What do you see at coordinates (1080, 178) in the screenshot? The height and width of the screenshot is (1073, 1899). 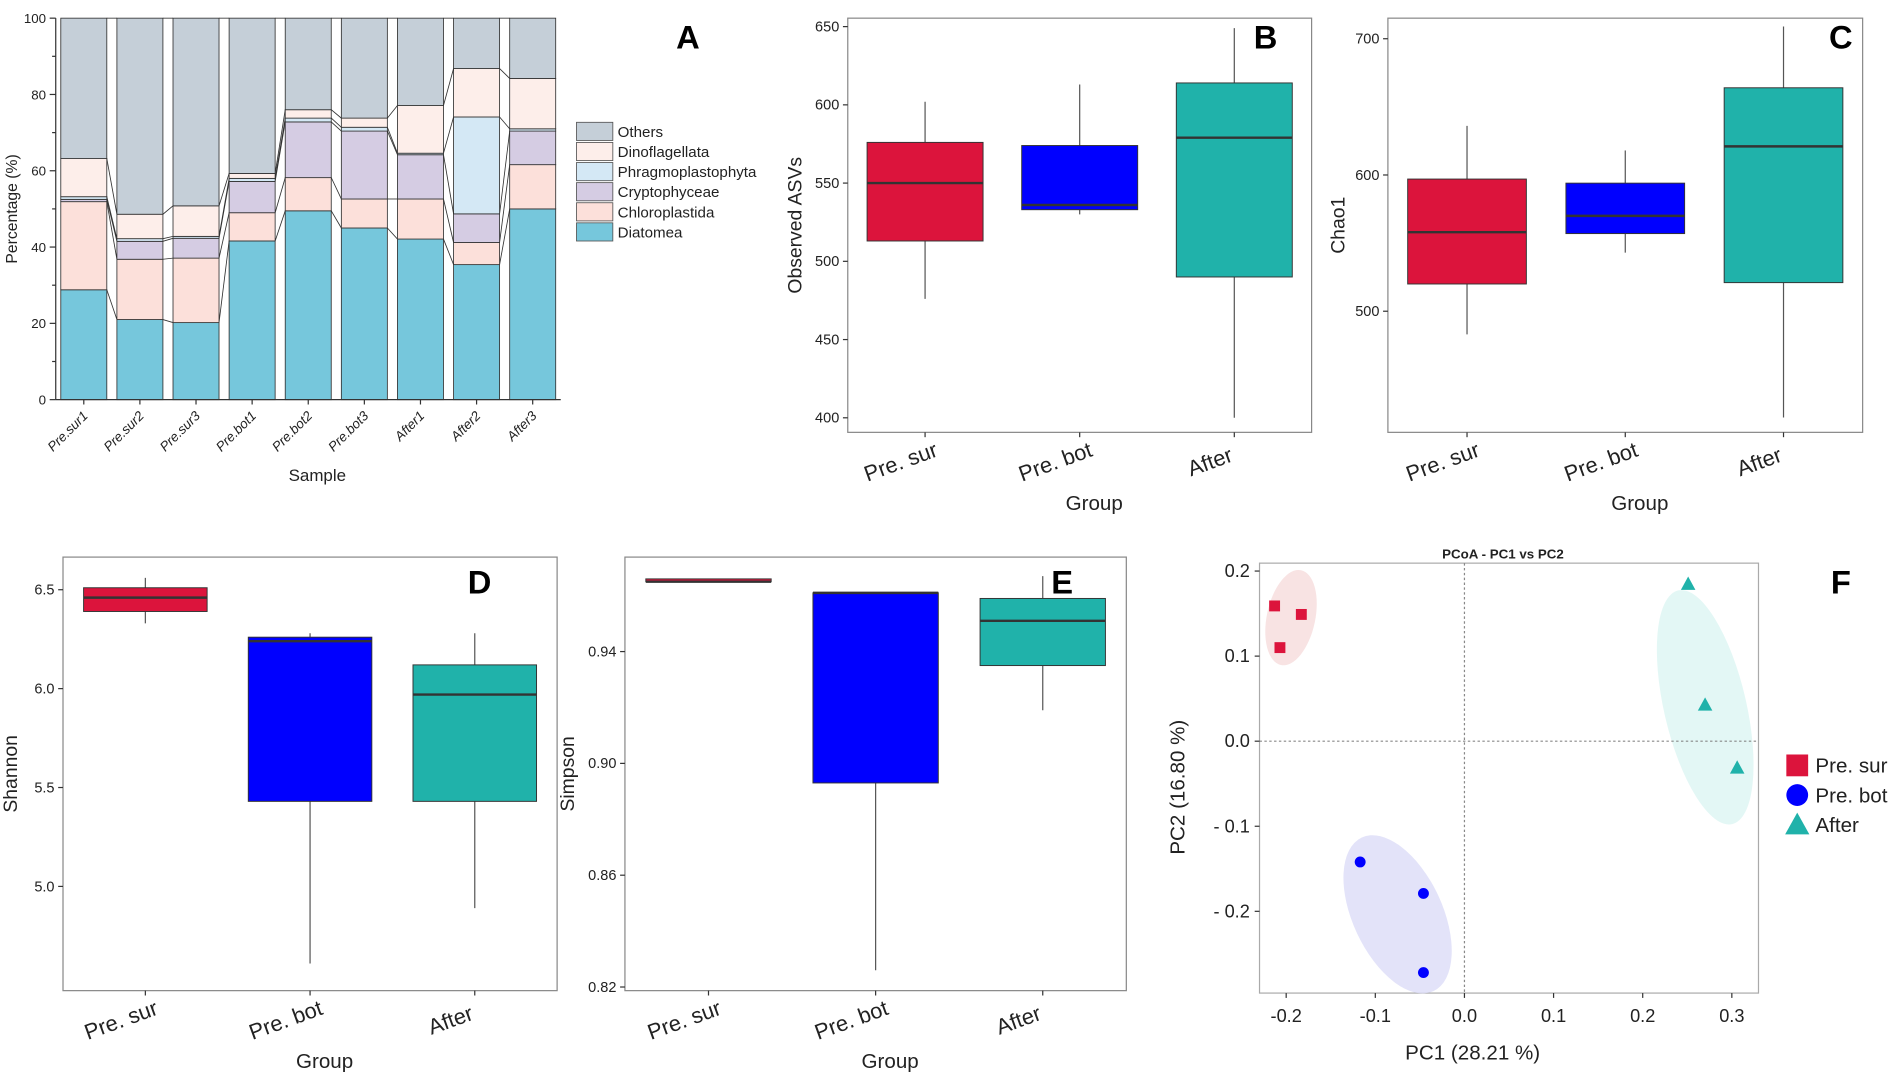 I see `box-pre-bot` at bounding box center [1080, 178].